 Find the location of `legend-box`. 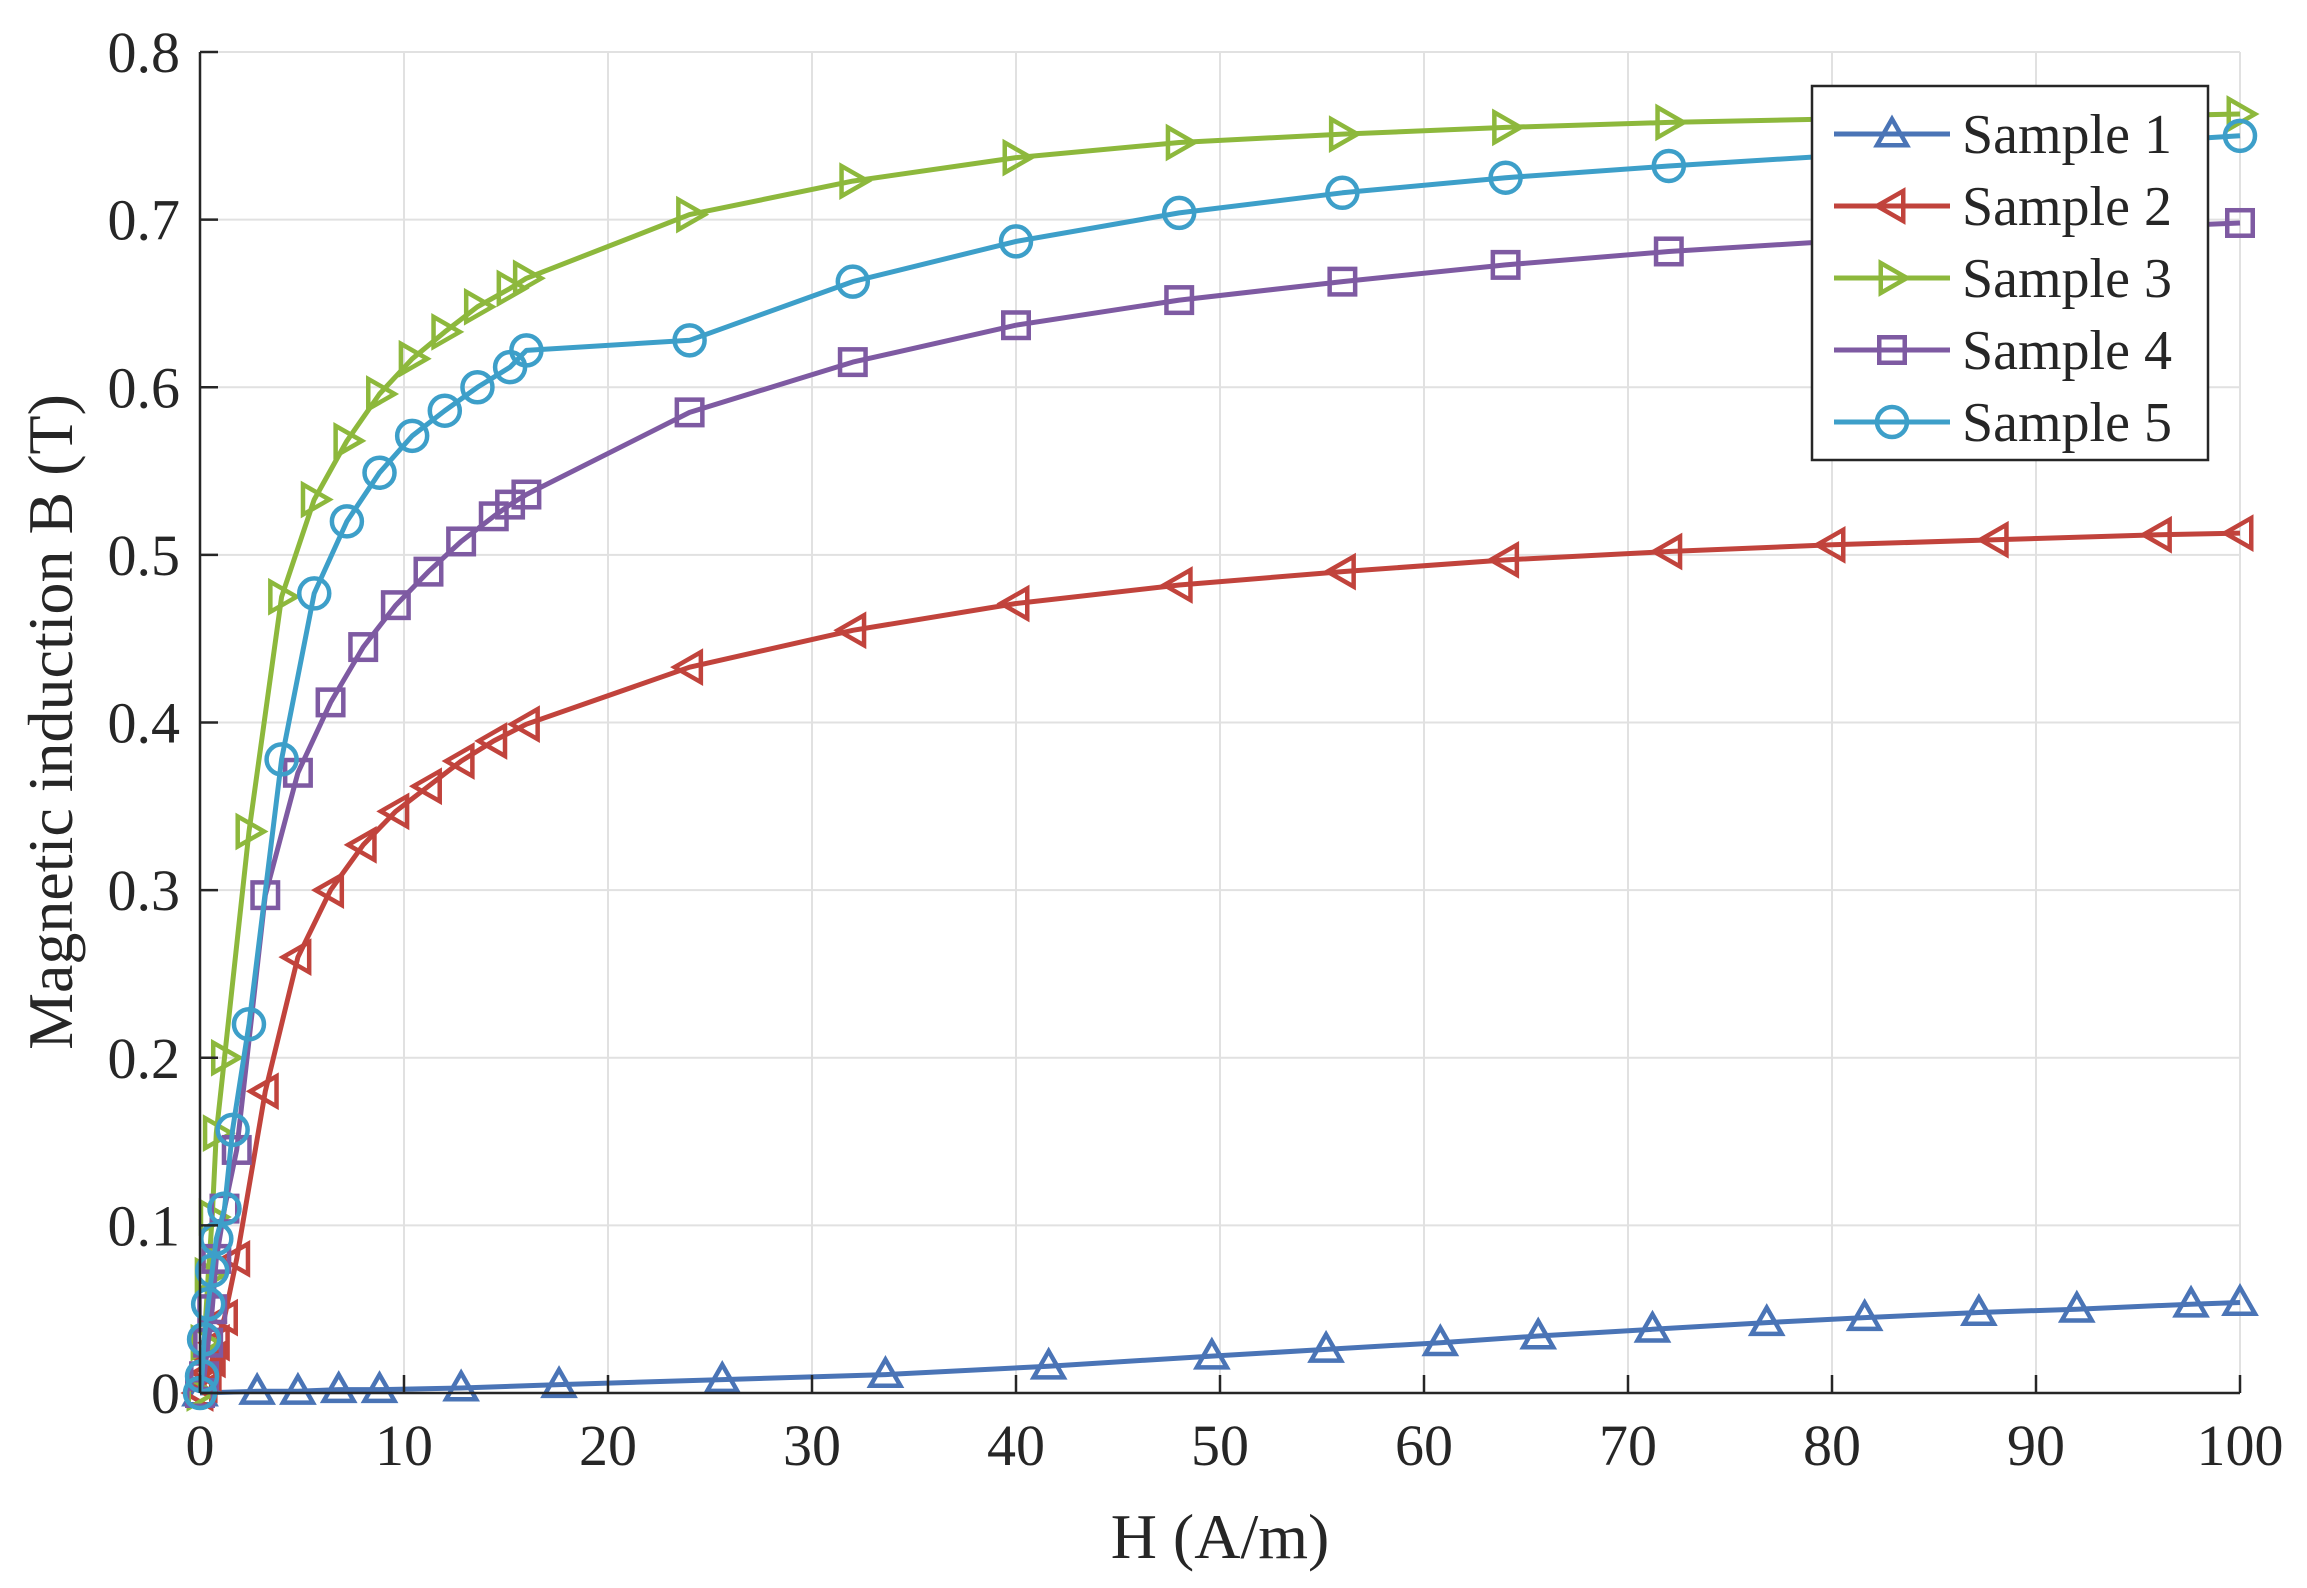

legend-box is located at coordinates (2010, 273).